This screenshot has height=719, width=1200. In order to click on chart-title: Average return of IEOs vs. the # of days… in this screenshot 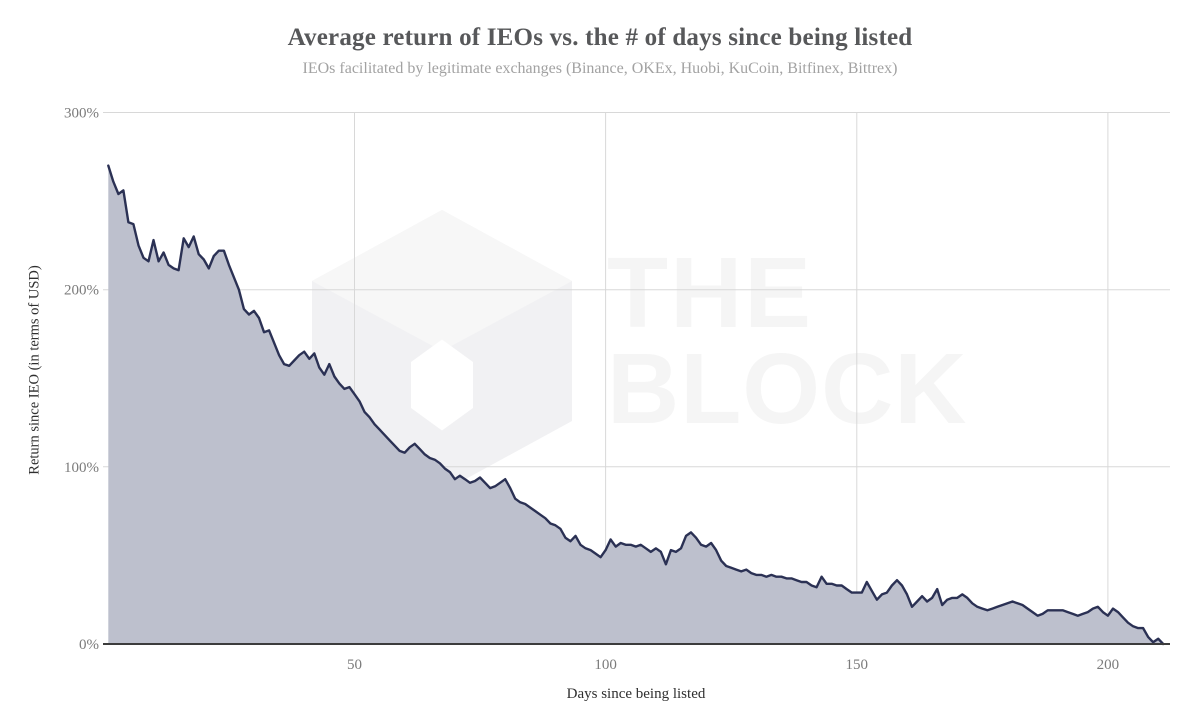, I will do `click(600, 37)`.